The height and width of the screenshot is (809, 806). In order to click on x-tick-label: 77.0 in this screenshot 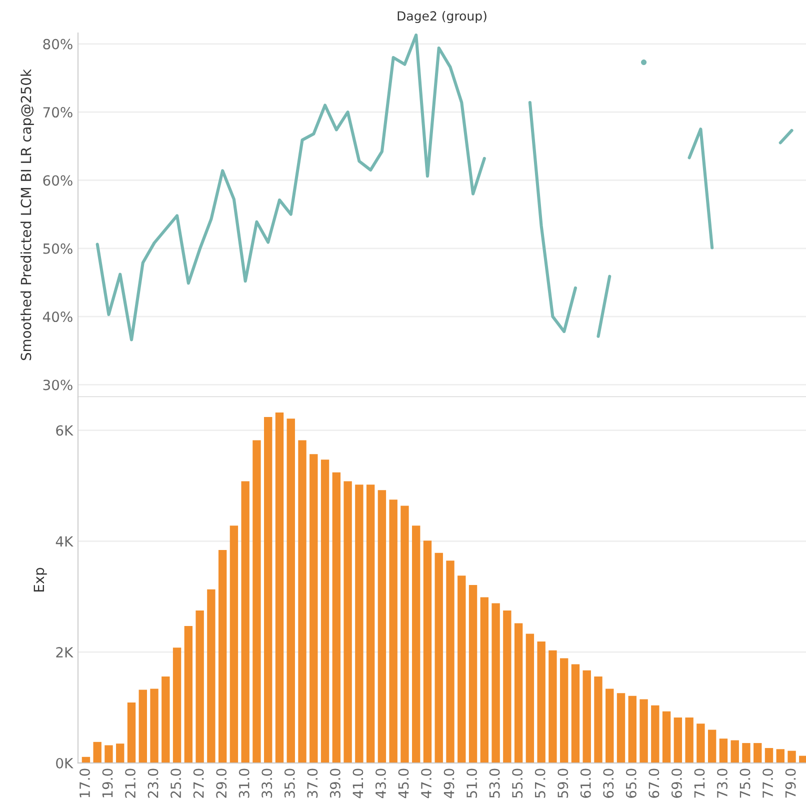, I will do `click(768, 783)`.